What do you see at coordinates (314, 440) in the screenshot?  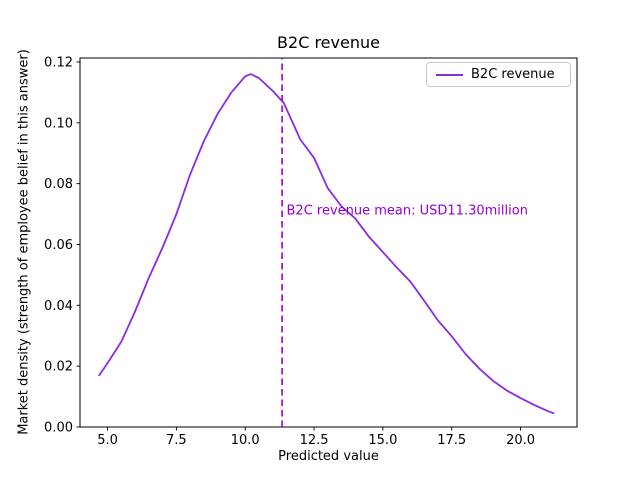 I see `x-tick-label: 12.5` at bounding box center [314, 440].